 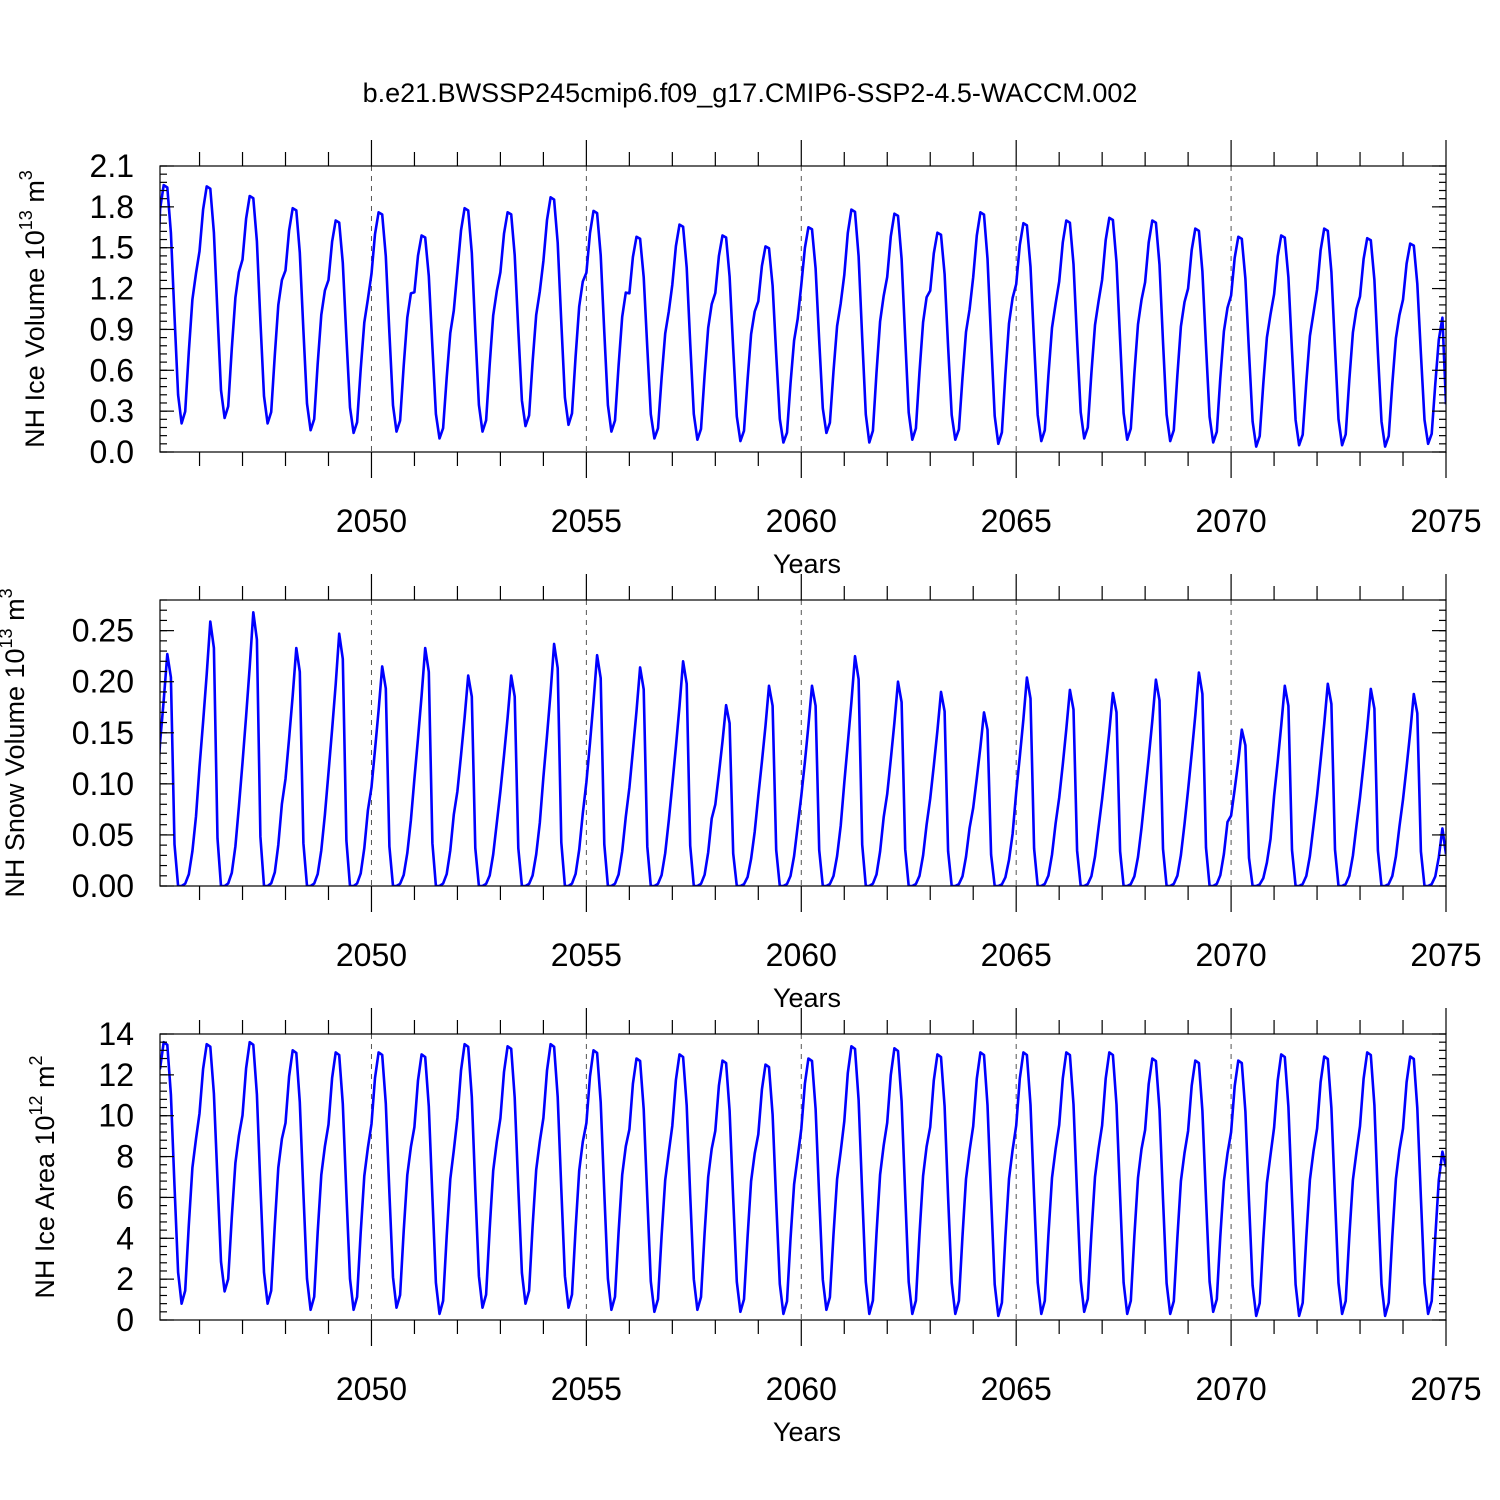 What do you see at coordinates (45, 1206) in the screenshot?
I see `y-axis-label-main: NH Ice Area 10` at bounding box center [45, 1206].